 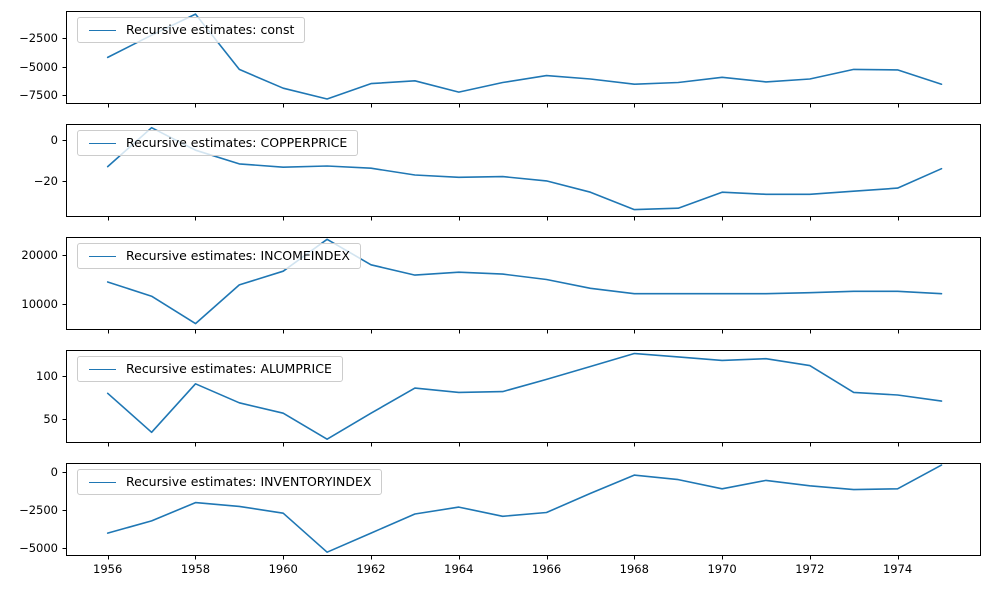 What do you see at coordinates (810, 569) in the screenshot?
I see `x-tick-label: 1972` at bounding box center [810, 569].